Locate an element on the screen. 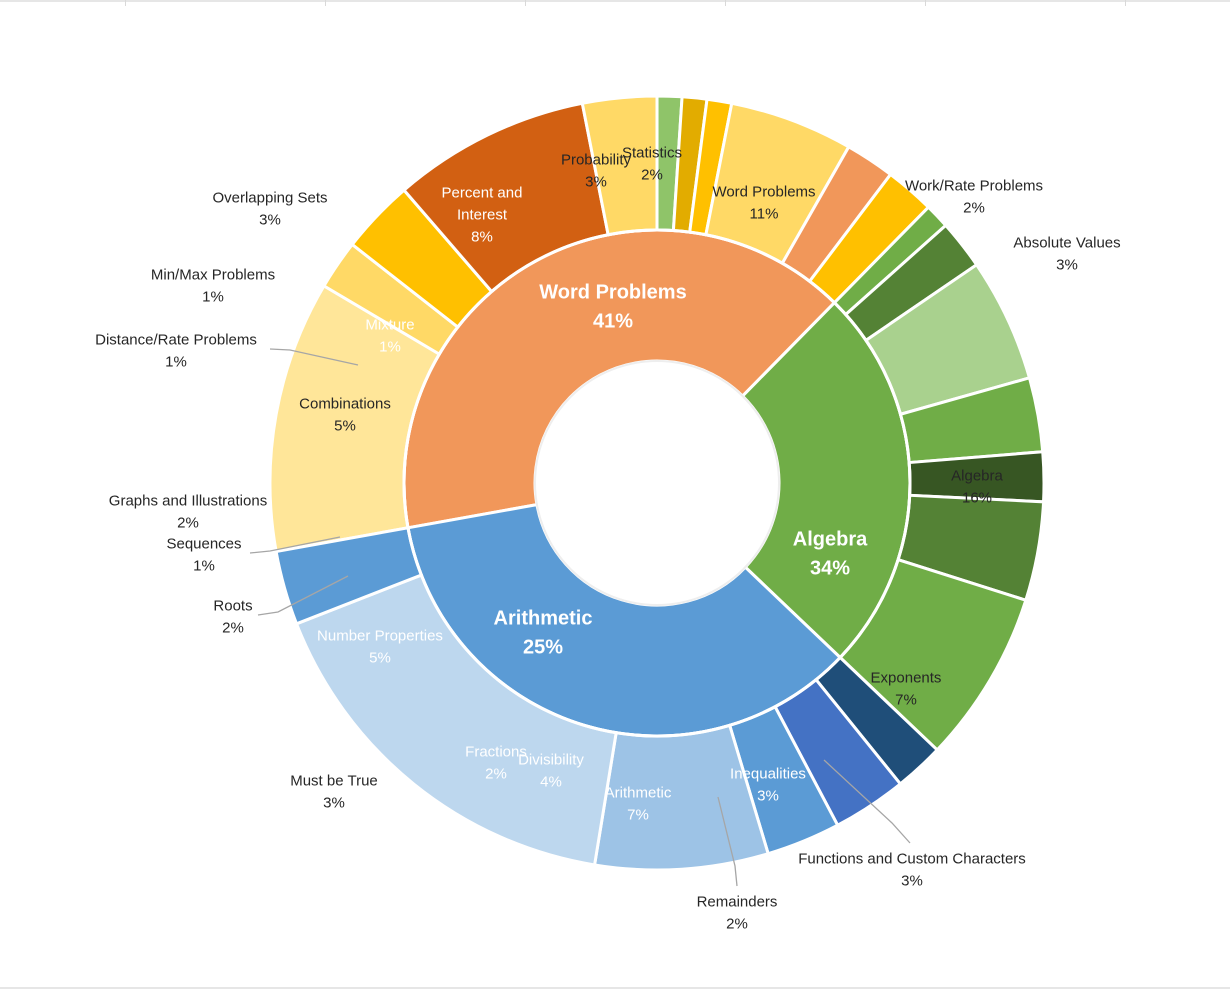  outer-label-must-be-true: Must be True 3% is located at coordinates (334, 791).